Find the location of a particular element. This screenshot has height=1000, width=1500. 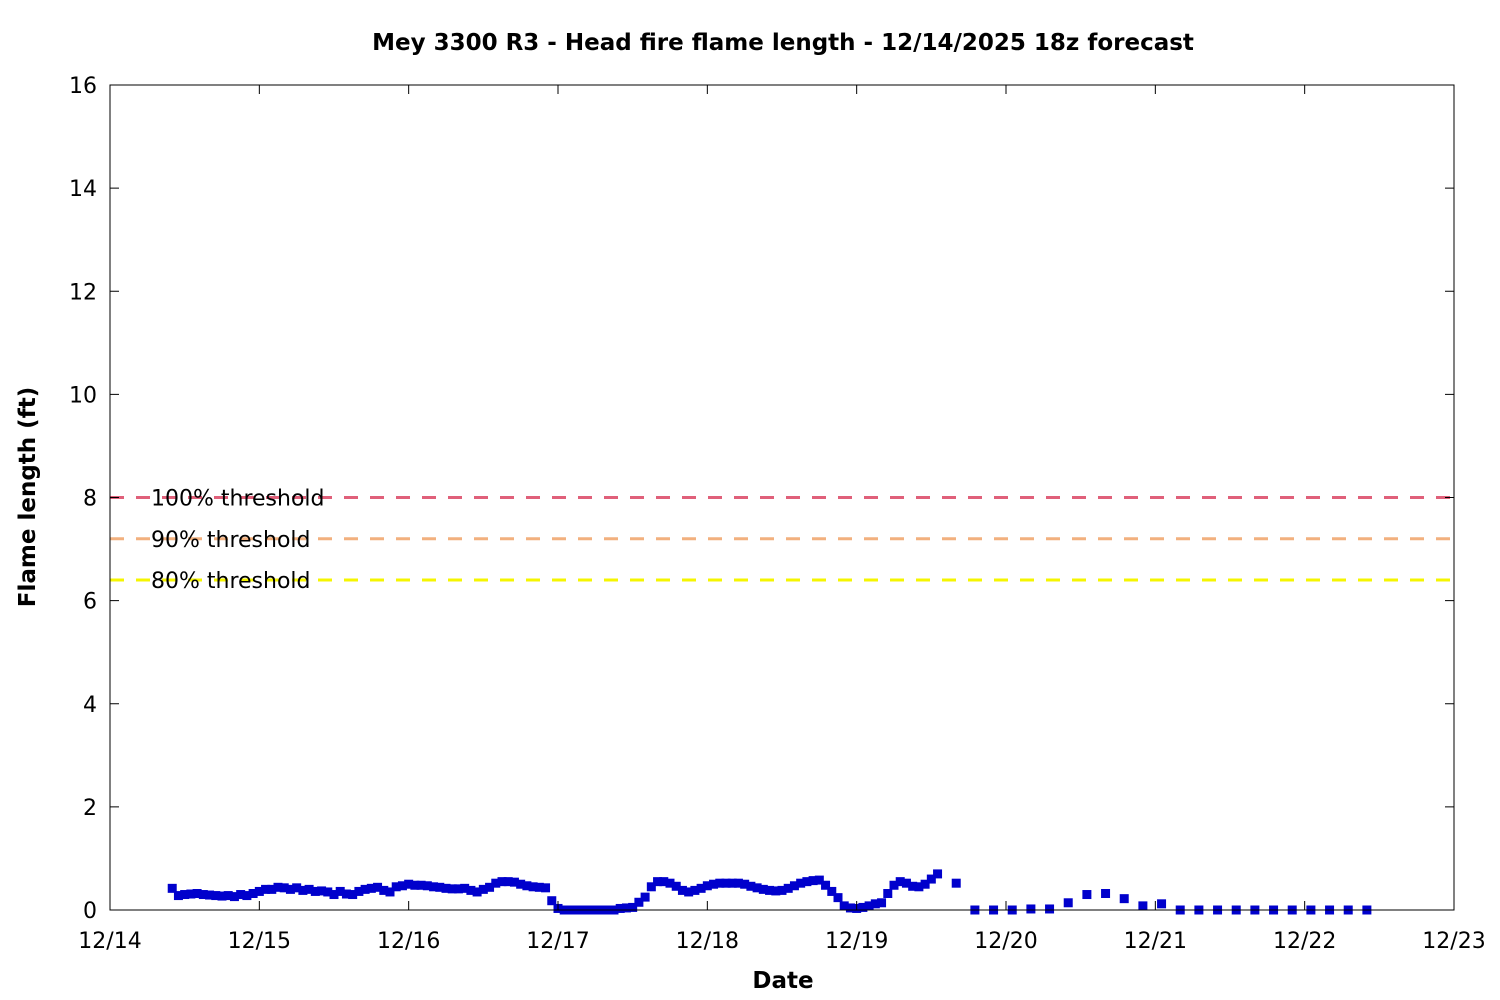

data-points is located at coordinates (769, 892).